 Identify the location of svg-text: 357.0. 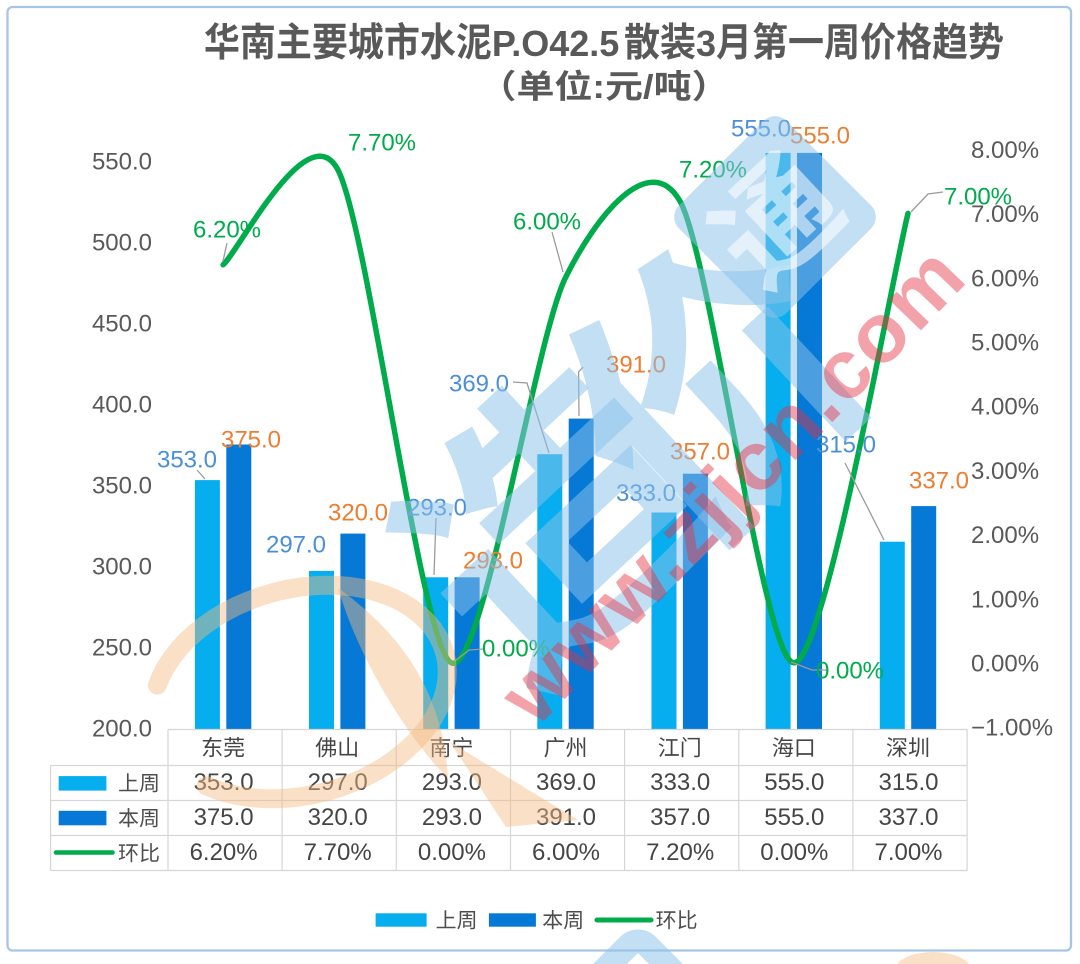
(680, 817).